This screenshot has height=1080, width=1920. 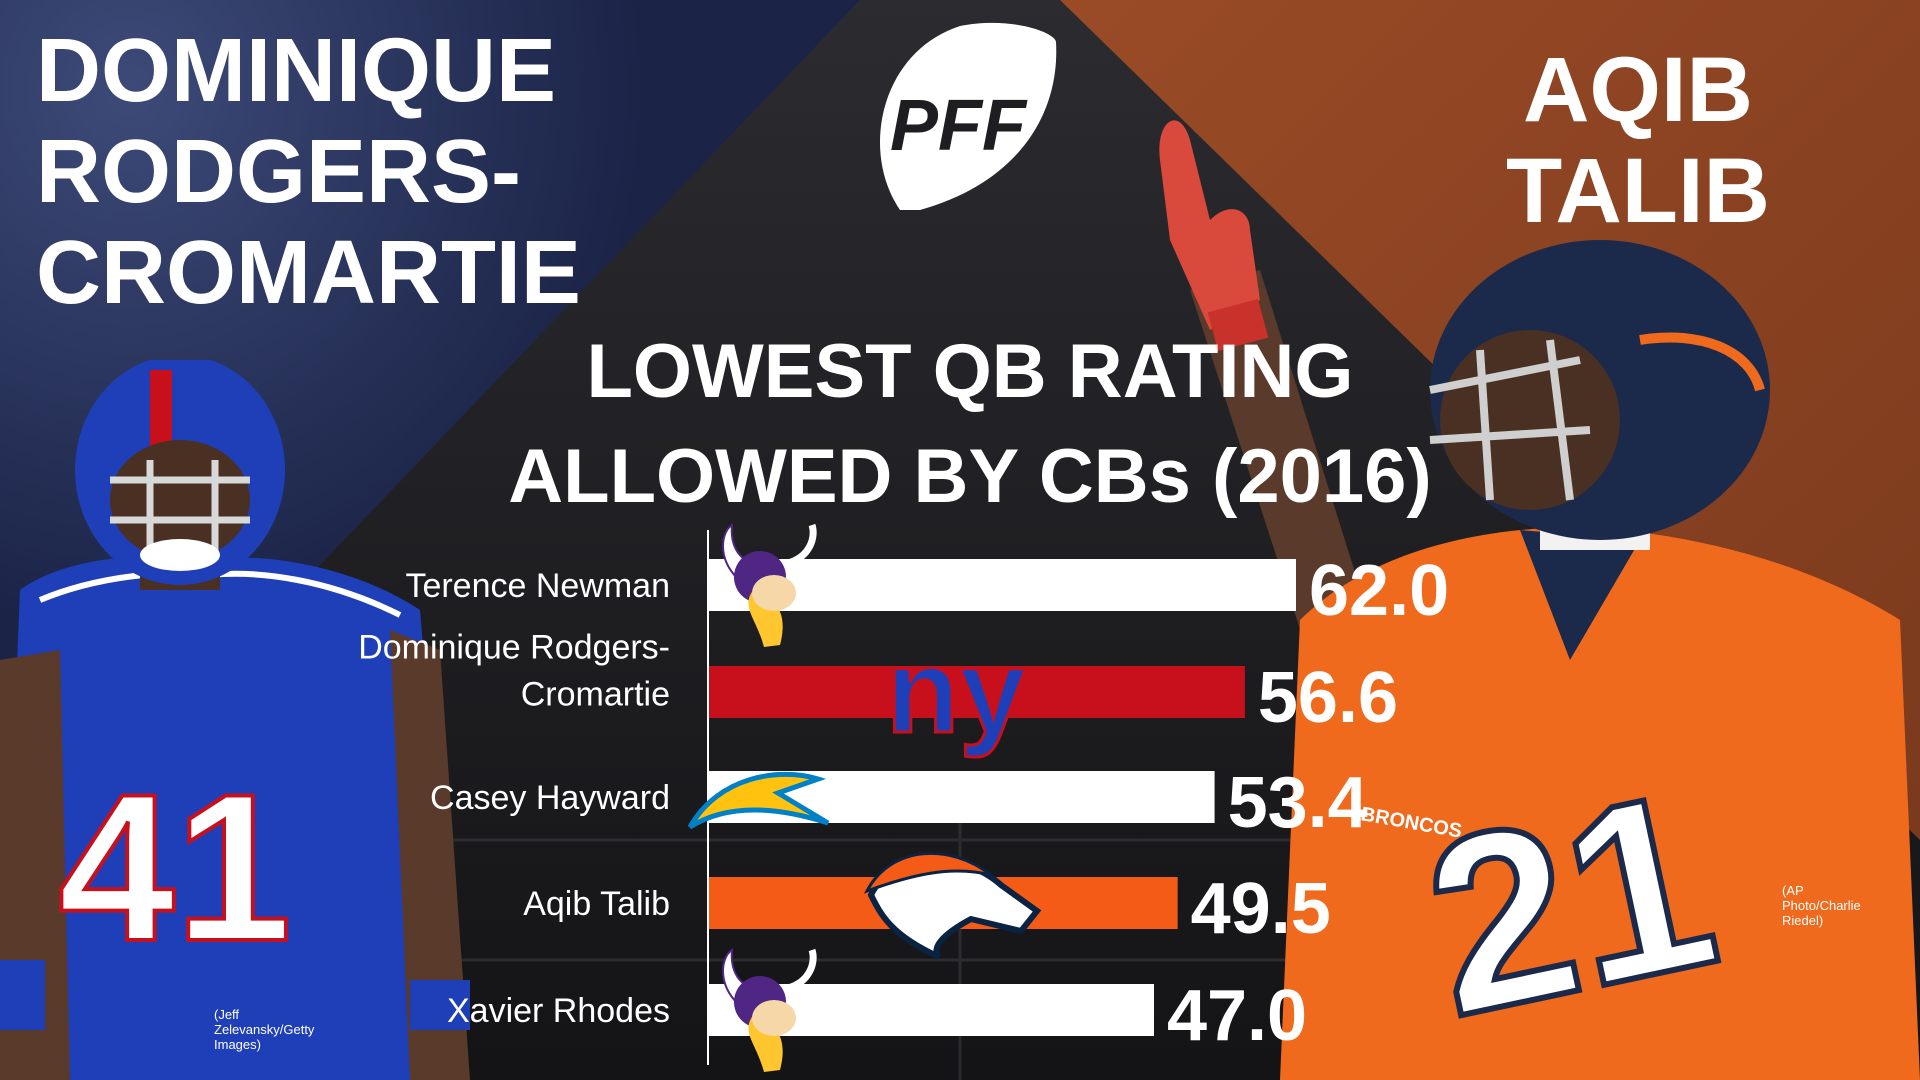 I want to click on data-label: 53.4, so click(x=1298, y=803).